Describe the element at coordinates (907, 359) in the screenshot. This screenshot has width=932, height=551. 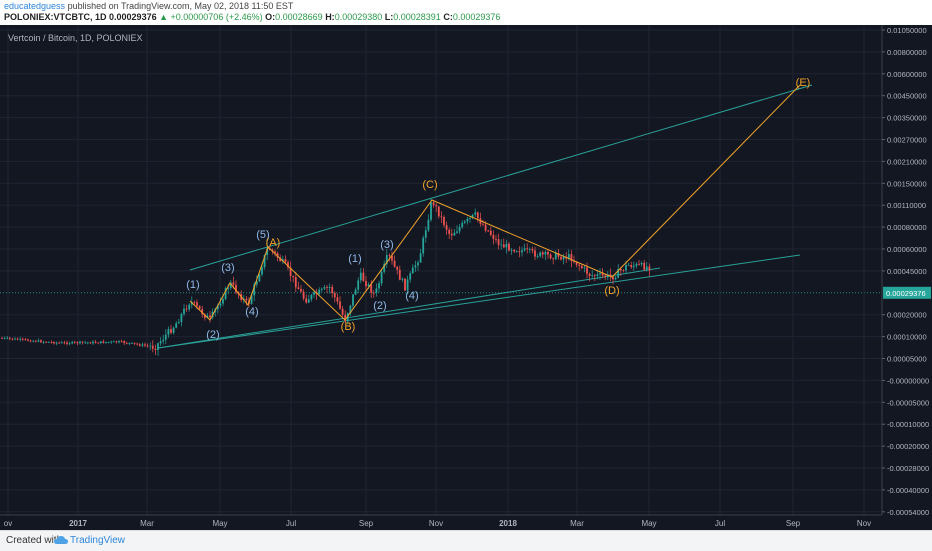
I see `y-tick-label: 0.00005000` at that location.